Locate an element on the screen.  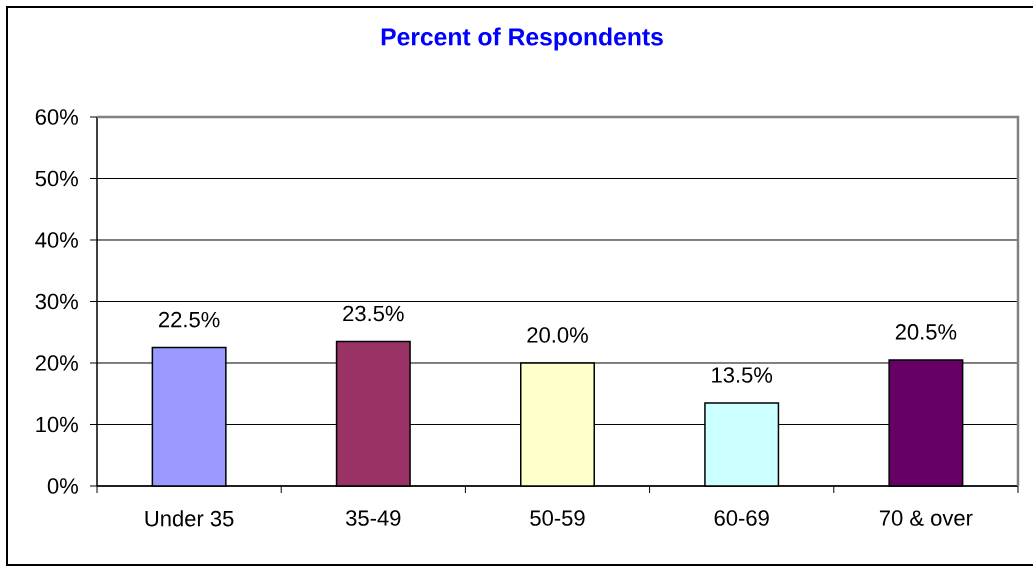
x-tick-label: 60-69 is located at coordinates (741, 518).